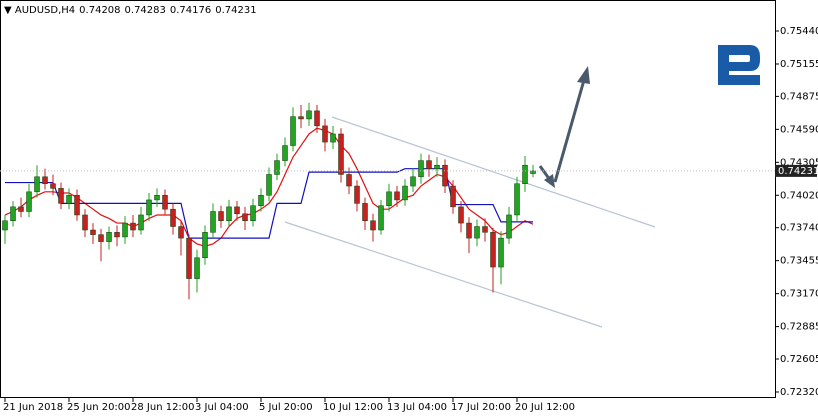 The image size is (818, 417). I want to click on x-tick-label: 13 Jul 04:00, so click(417, 407).